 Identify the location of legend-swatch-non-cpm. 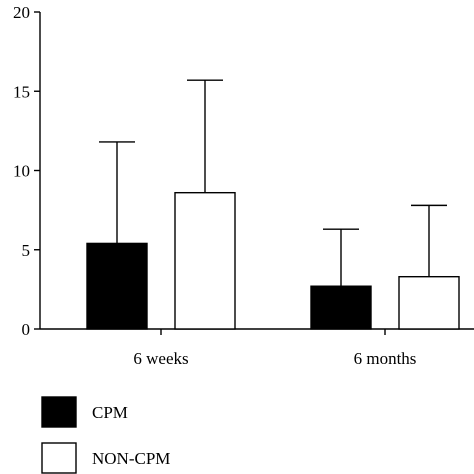
(59, 458).